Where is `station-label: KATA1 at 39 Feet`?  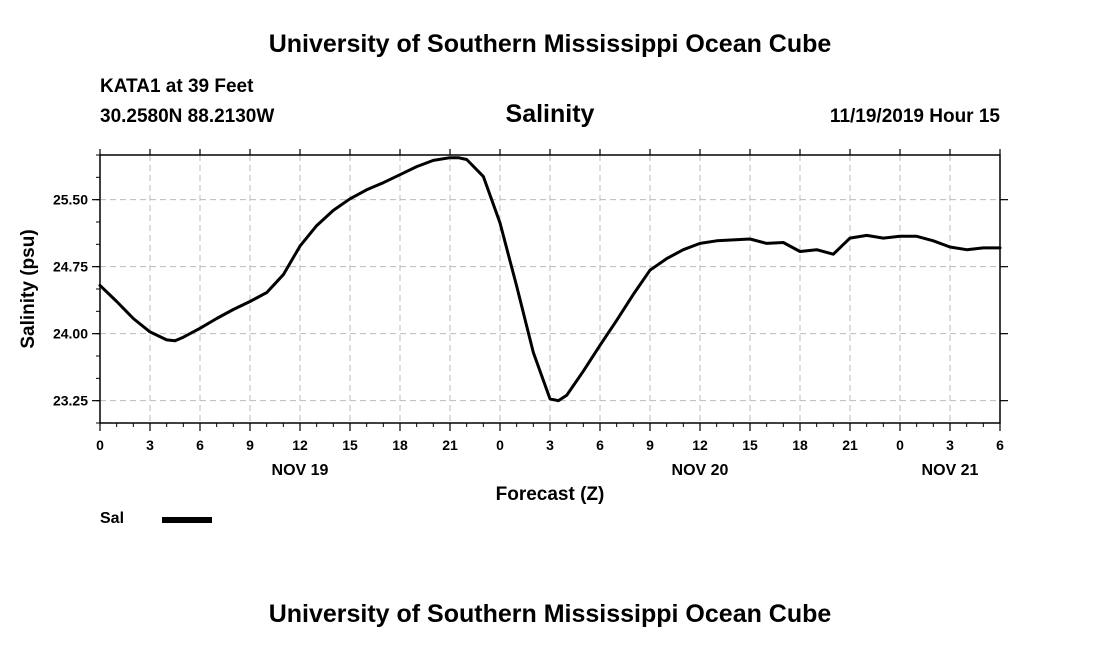
station-label: KATA1 at 39 Feet is located at coordinates (177, 86).